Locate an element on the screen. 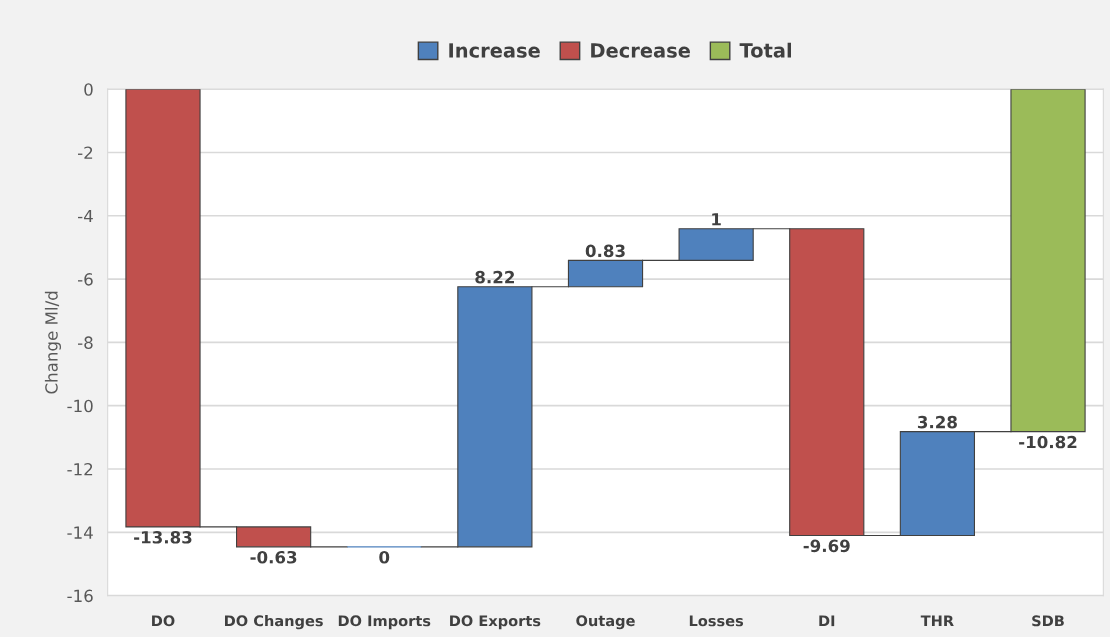 The image size is (1110, 637). x-tick-label: Losses is located at coordinates (716, 621).